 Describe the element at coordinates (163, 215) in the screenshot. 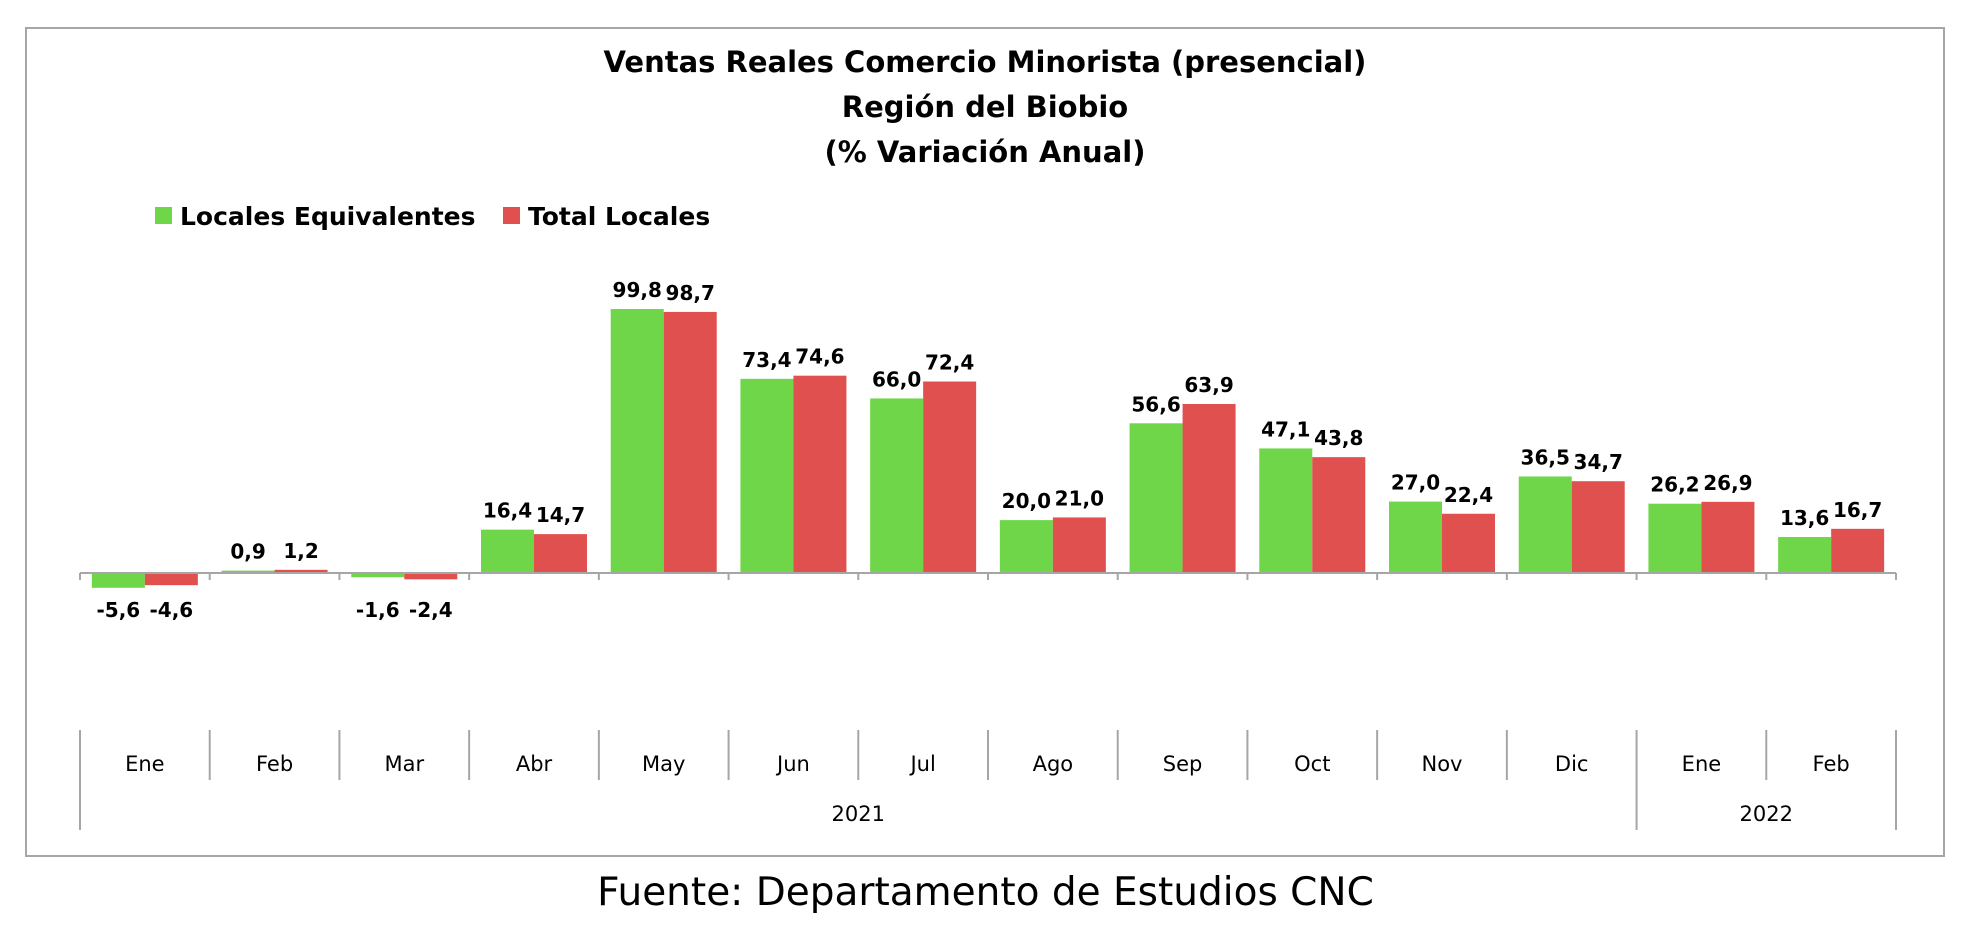

I see `legend-swatch-locales-equivalentes` at that location.